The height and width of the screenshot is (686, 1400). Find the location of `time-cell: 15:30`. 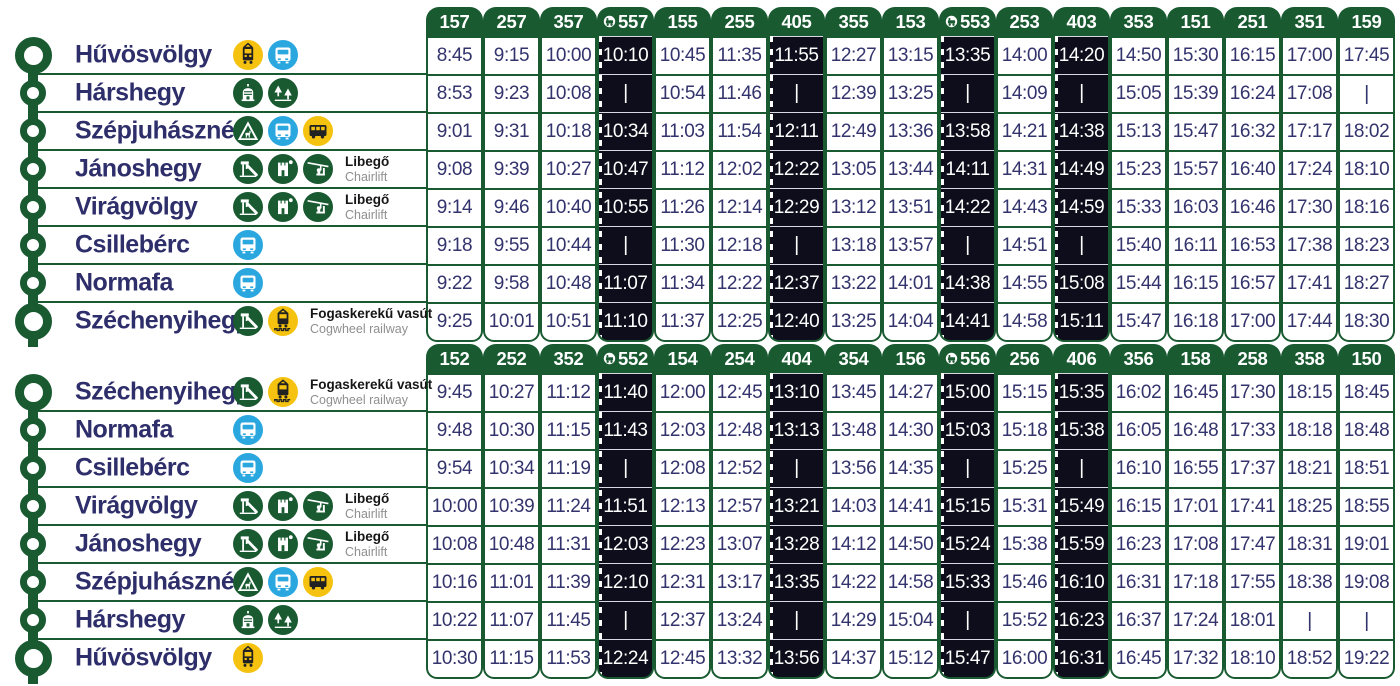

time-cell: 15:30 is located at coordinates (1195, 55).